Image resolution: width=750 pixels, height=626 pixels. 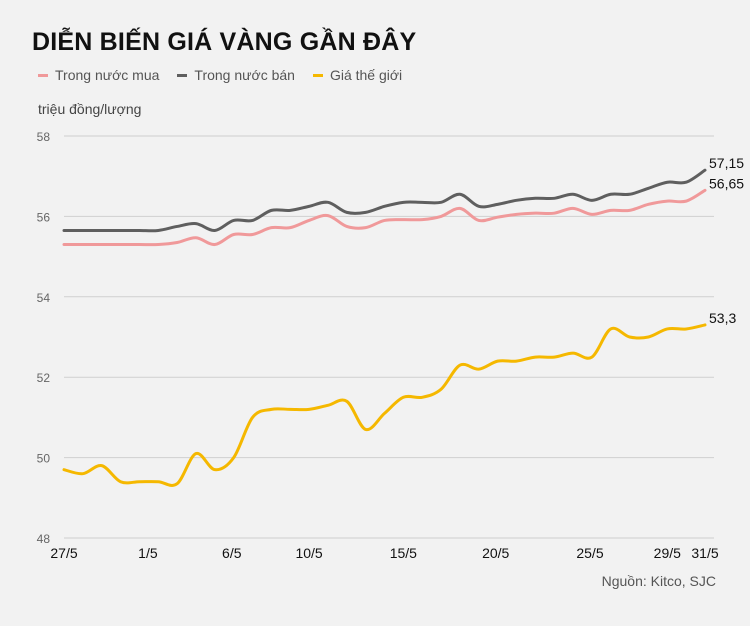 I want to click on end-value-label: 56,65, so click(x=726, y=183).